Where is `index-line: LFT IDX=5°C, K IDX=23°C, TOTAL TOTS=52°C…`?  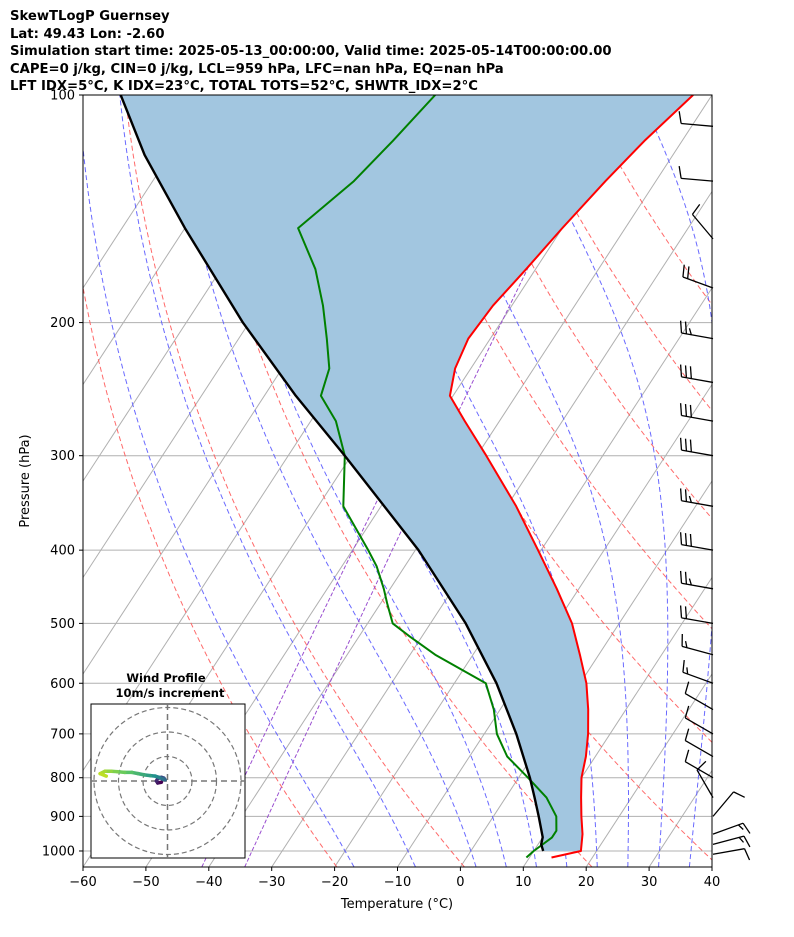 index-line: LFT IDX=5°C, K IDX=23°C, TOTAL TOTS=52°C… is located at coordinates (244, 87).